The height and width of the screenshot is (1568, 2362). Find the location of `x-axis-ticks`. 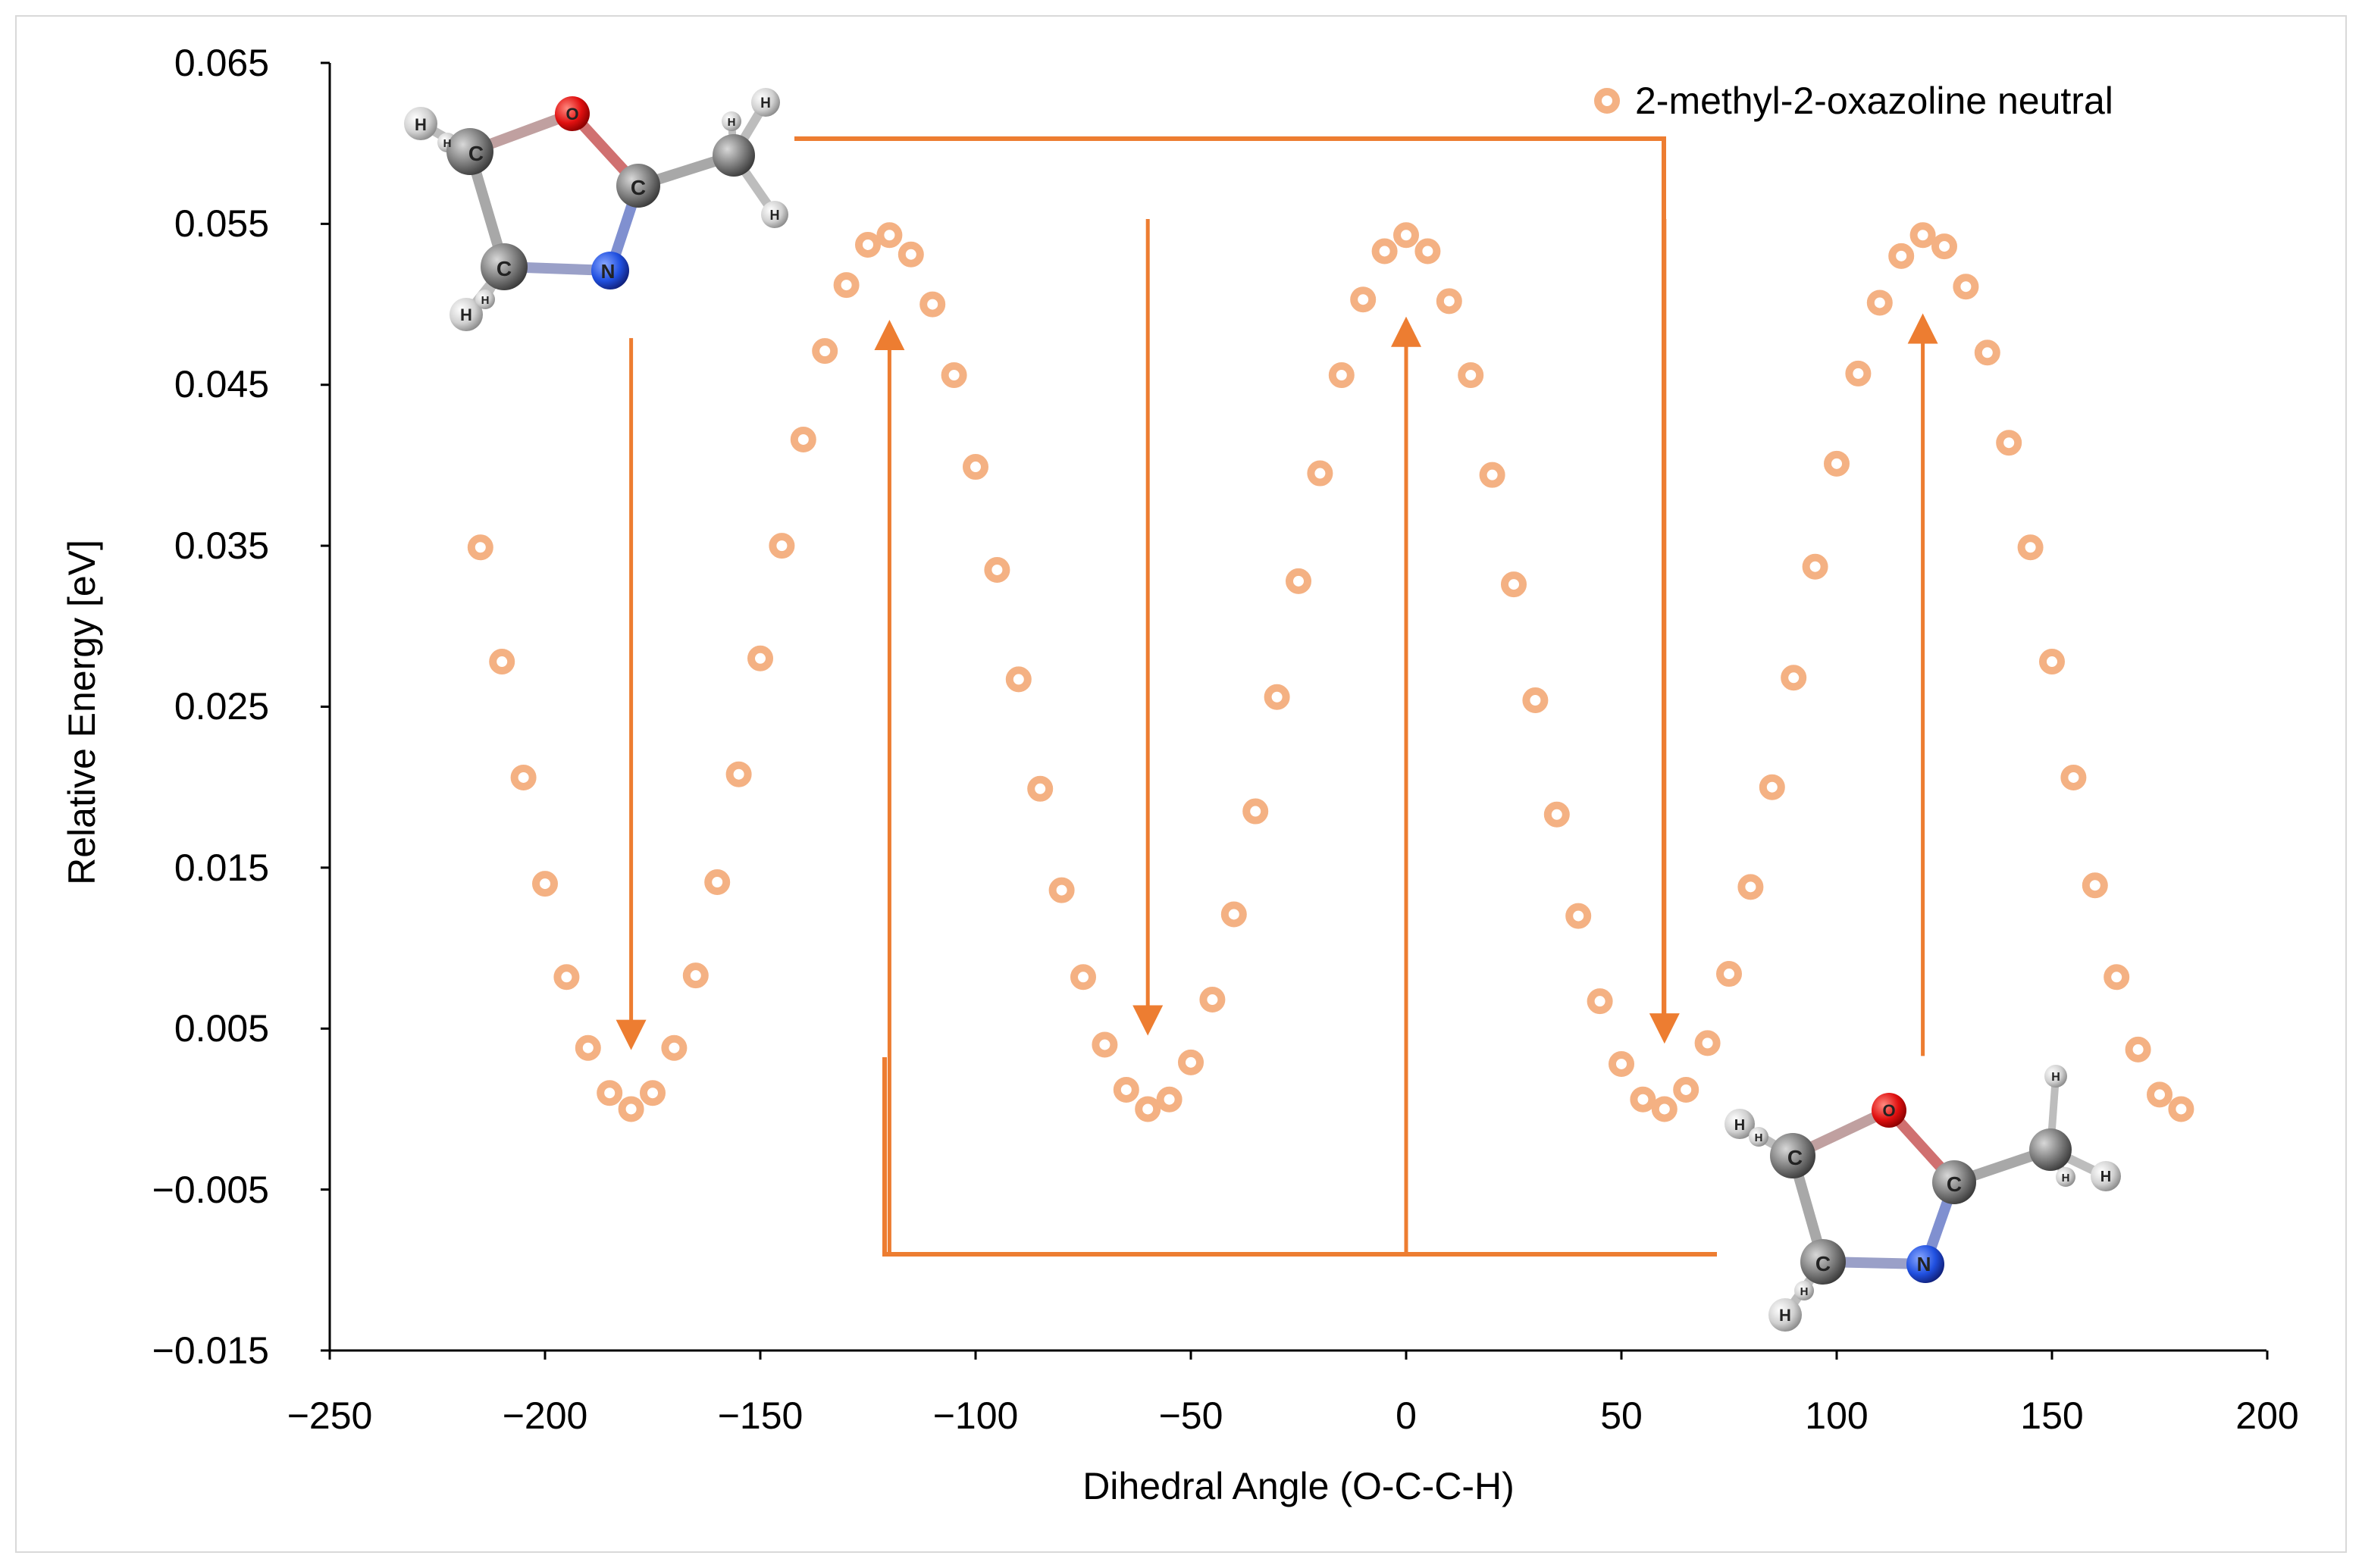

x-axis-ticks is located at coordinates (1298, 1355).